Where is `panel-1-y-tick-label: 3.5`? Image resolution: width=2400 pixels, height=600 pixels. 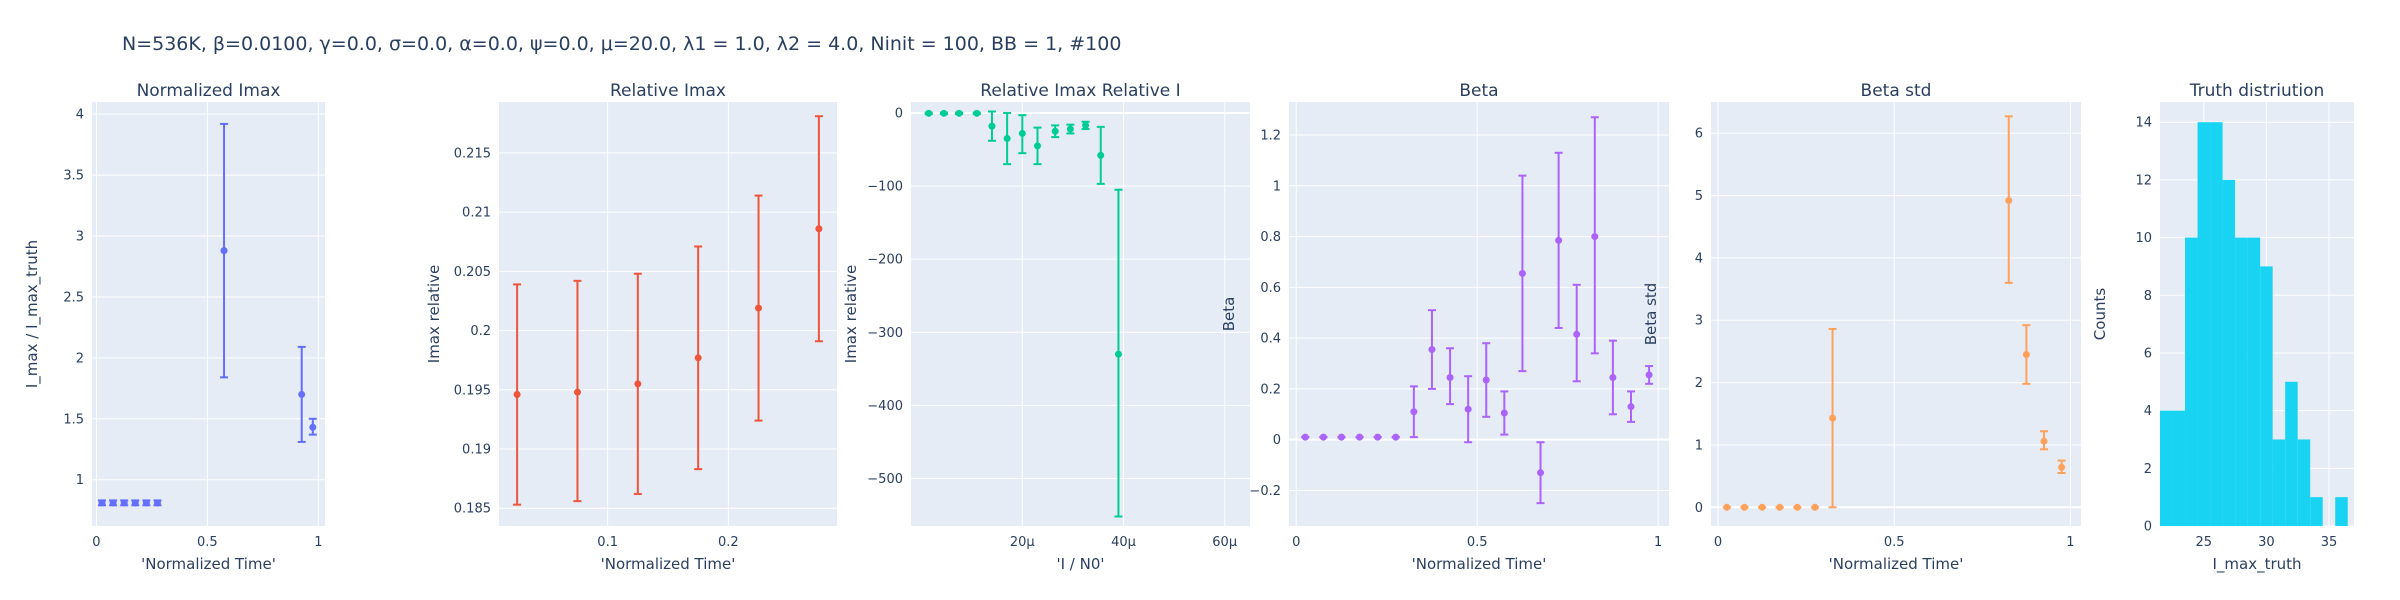
panel-1-y-tick-label: 3.5 is located at coordinates (73, 176).